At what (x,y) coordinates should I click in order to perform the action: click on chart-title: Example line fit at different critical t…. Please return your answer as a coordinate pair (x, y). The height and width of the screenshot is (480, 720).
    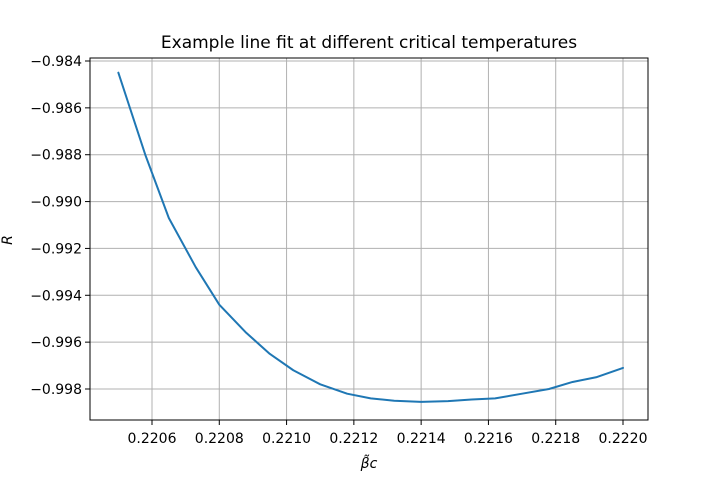
    Looking at the image, I should click on (369, 43).